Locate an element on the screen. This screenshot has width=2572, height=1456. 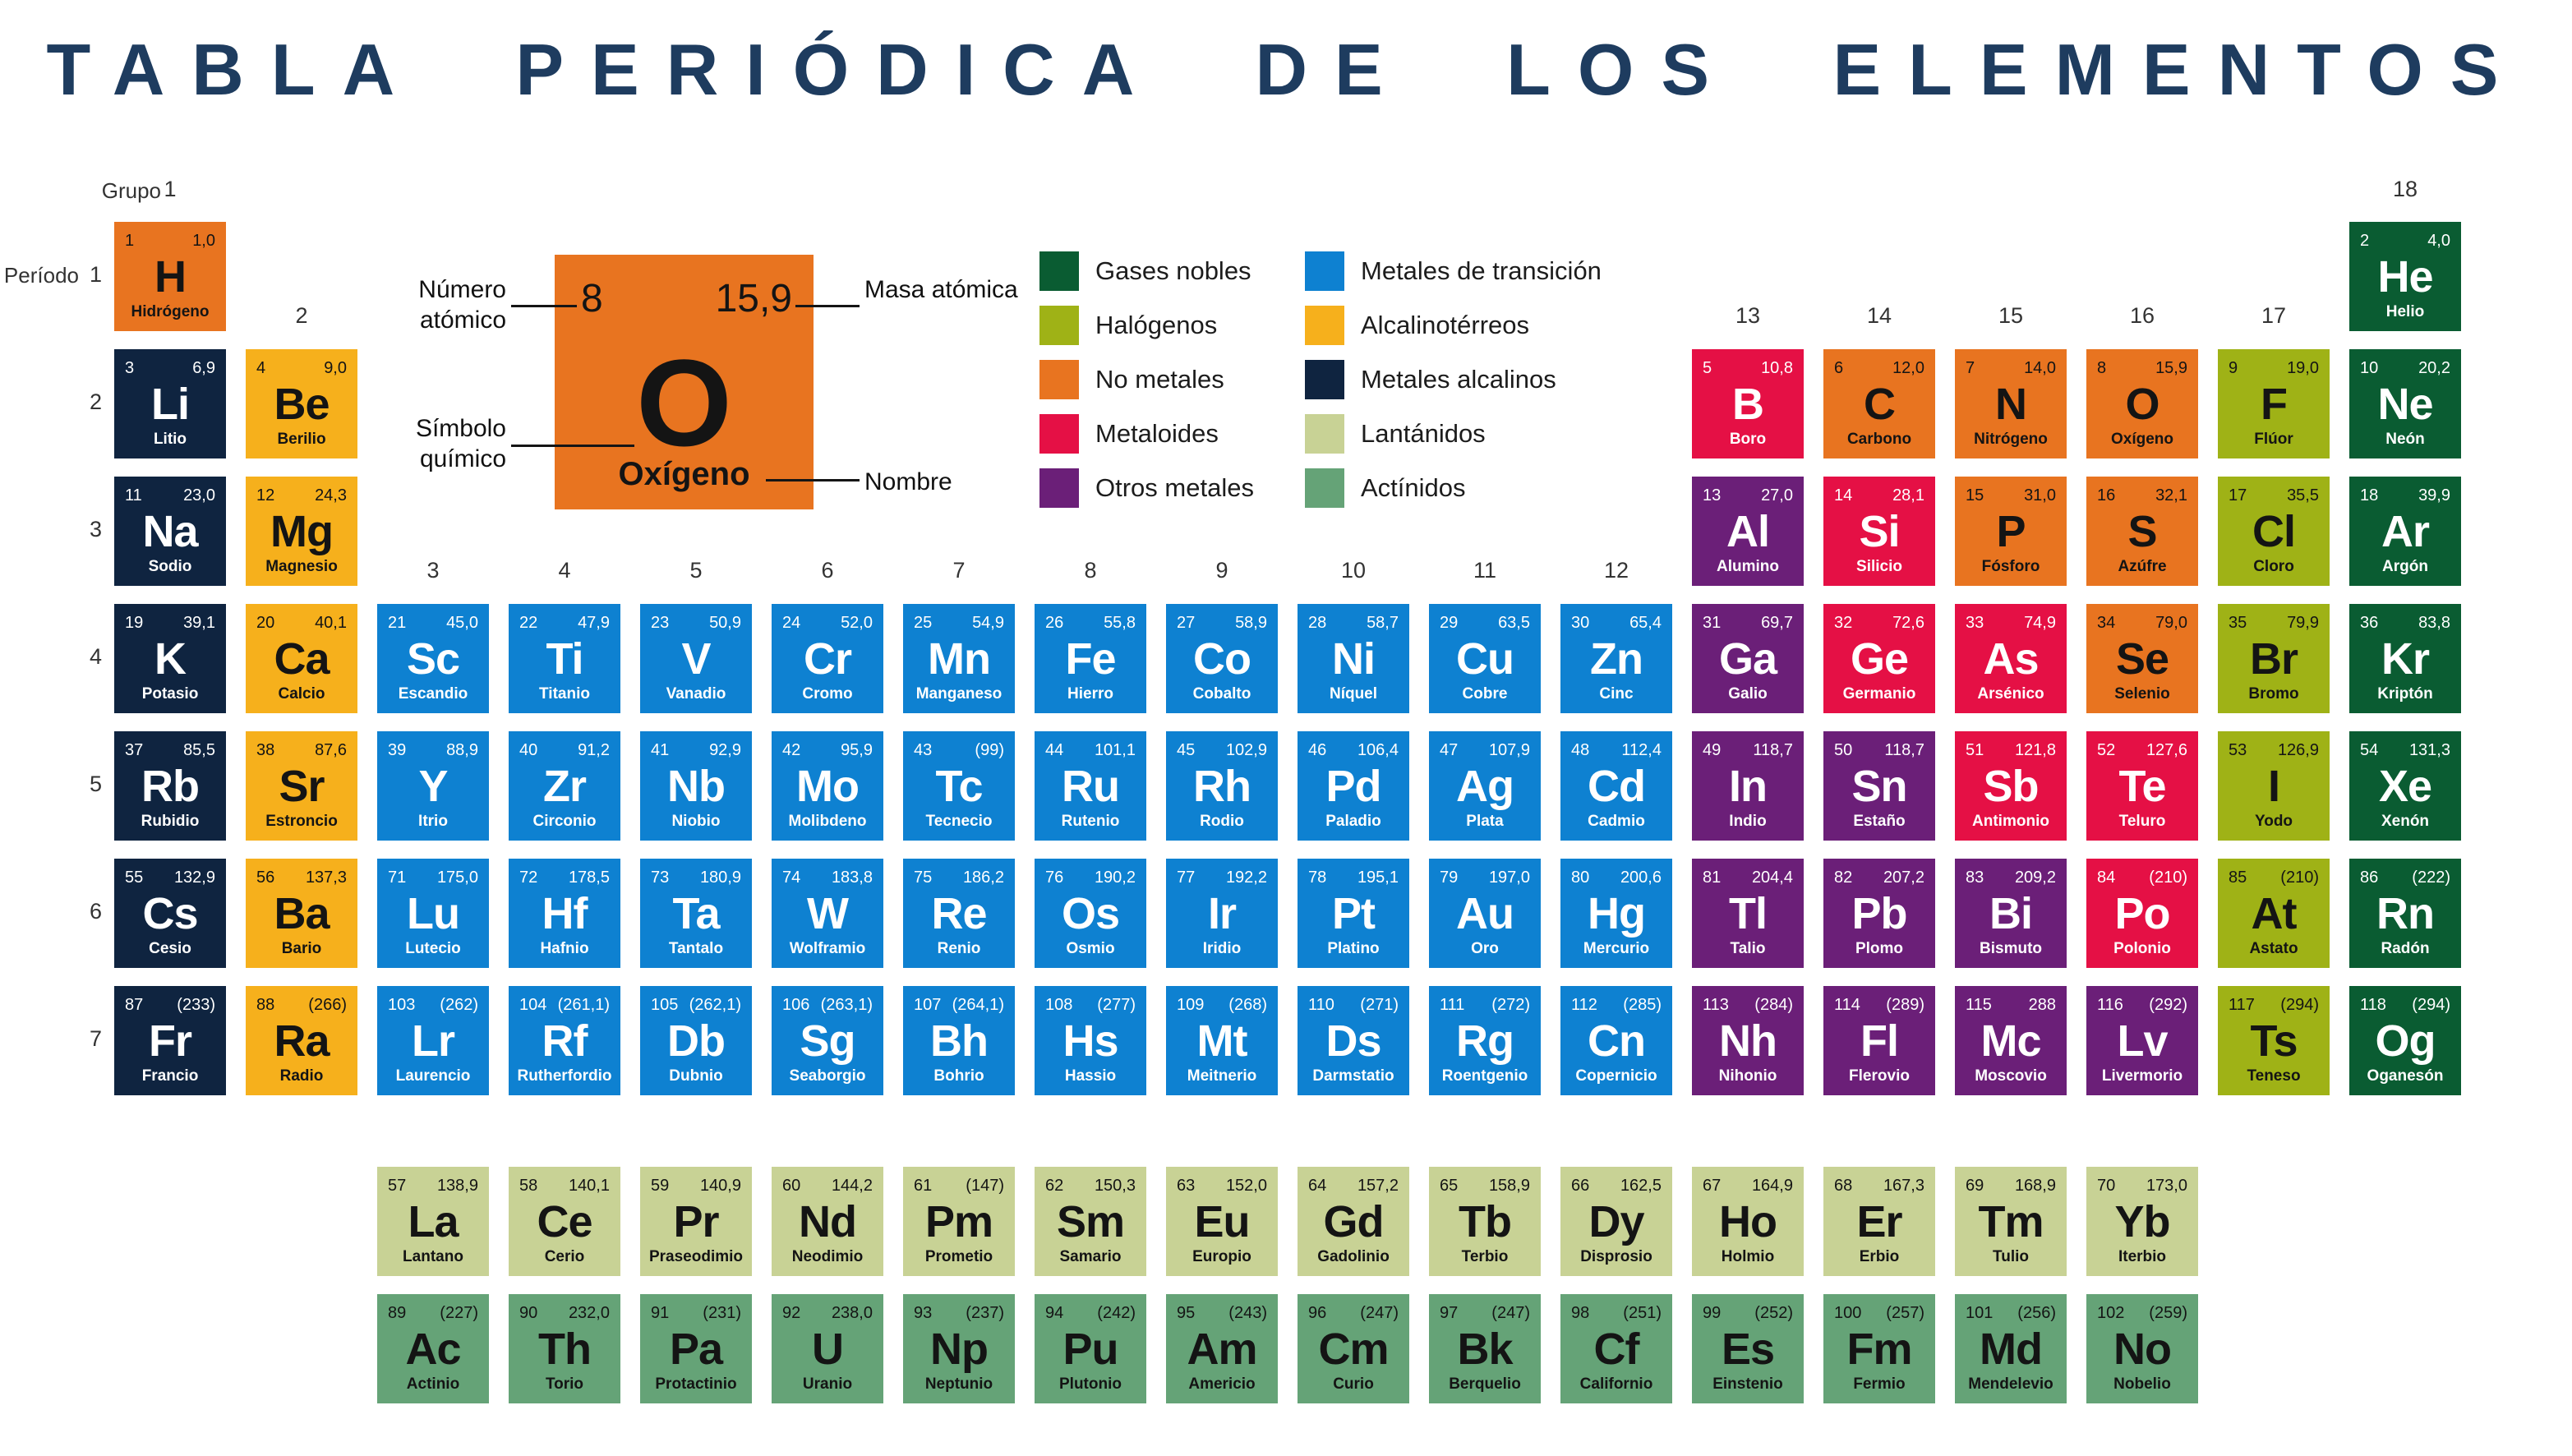
element-Er: 68 167,3 Er Erbio is located at coordinates (1879, 1221).